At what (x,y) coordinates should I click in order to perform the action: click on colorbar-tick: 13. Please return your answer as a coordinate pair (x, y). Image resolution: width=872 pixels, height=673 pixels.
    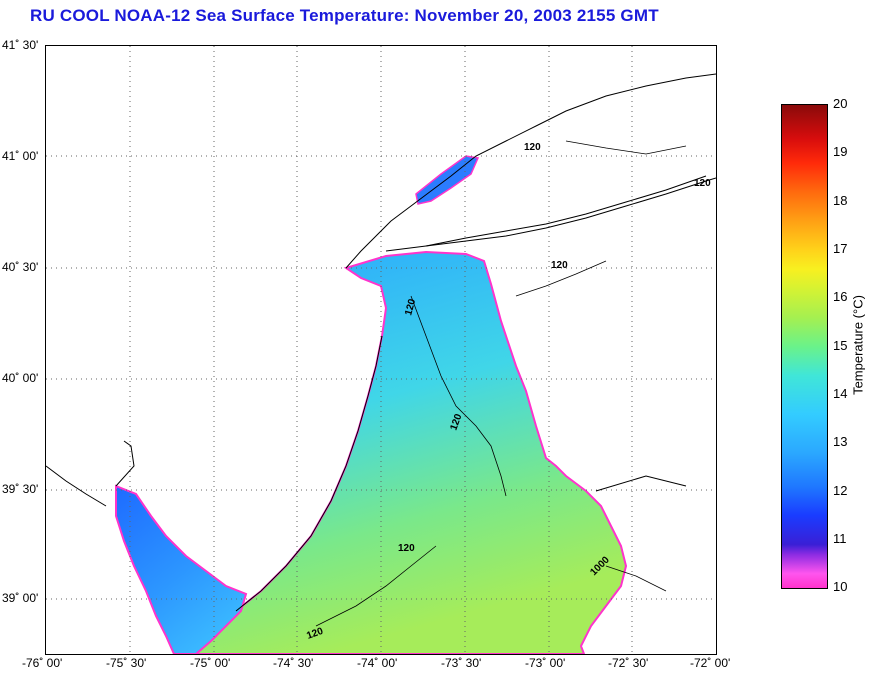
    Looking at the image, I should click on (840, 441).